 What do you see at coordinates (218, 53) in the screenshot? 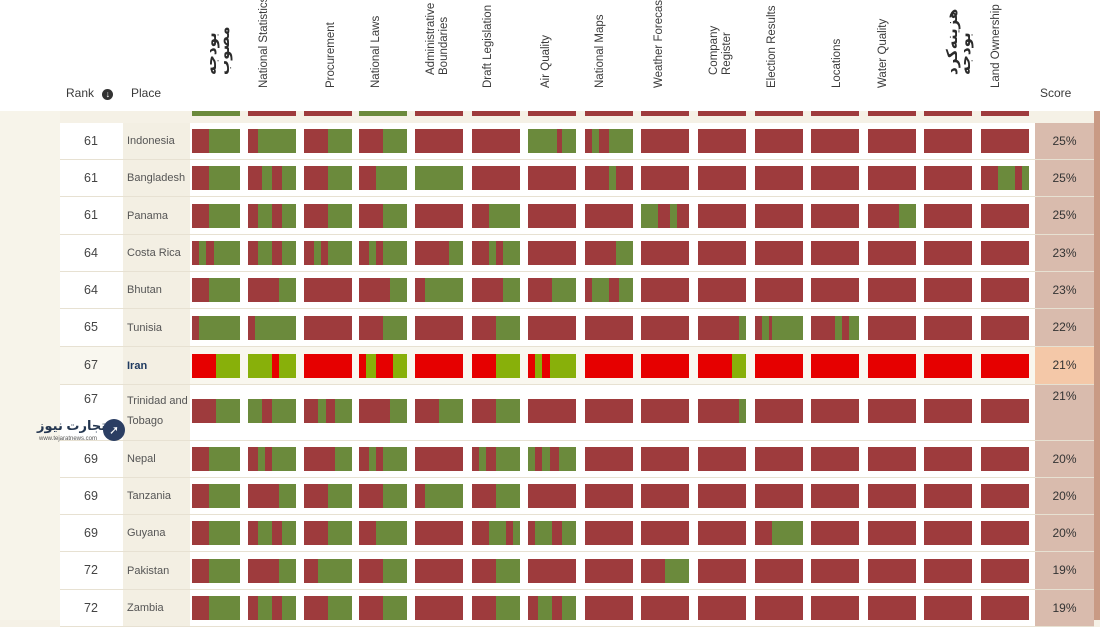
I see `column-header: بودجه مصوب` at bounding box center [218, 53].